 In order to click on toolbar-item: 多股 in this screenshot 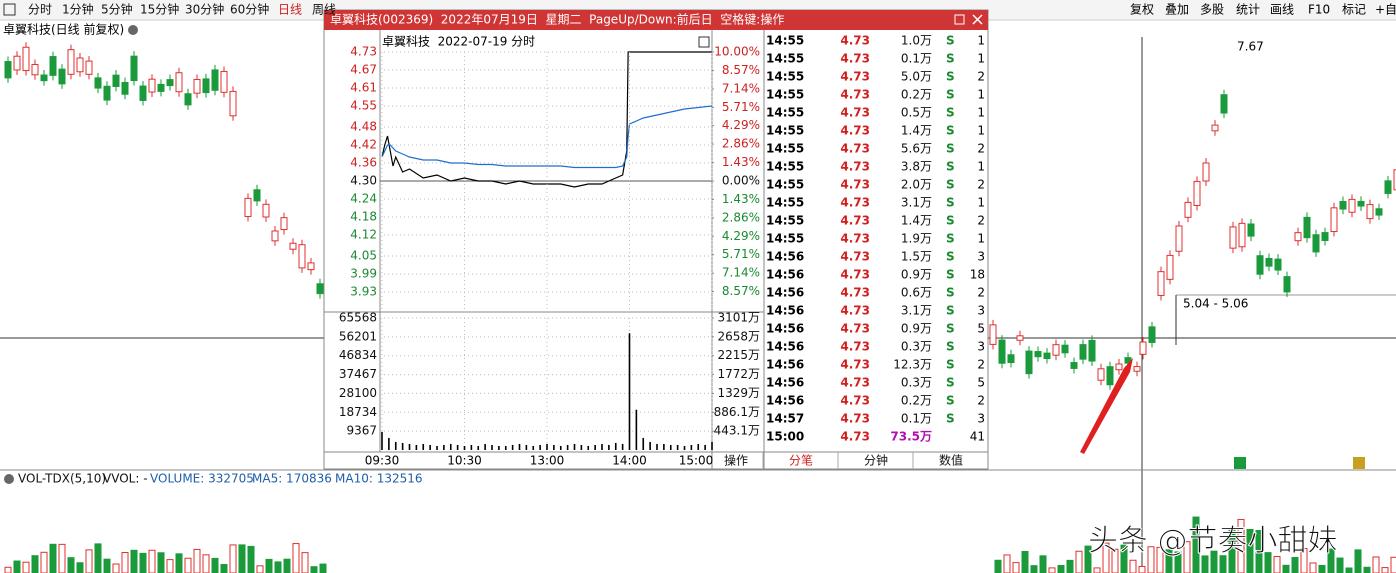, I will do `click(1212, 10)`.